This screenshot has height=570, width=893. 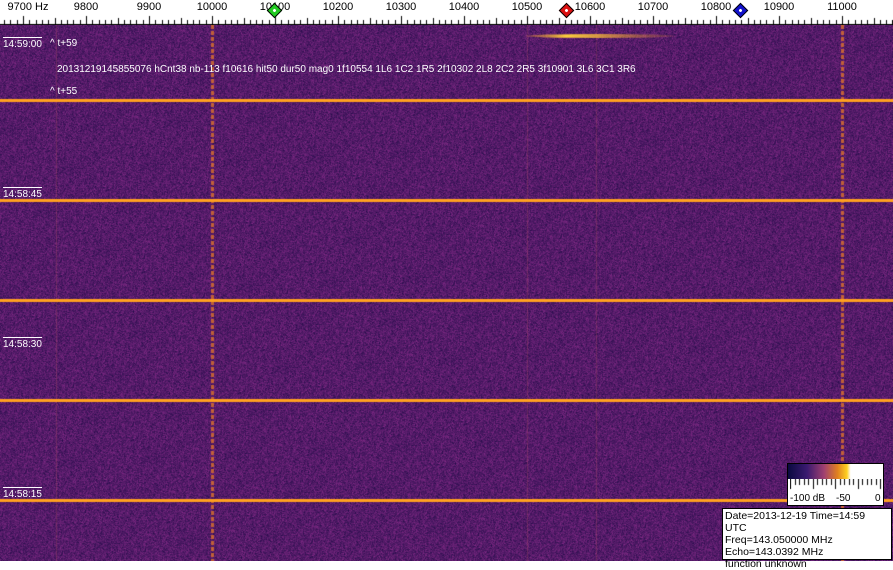 What do you see at coordinates (64, 43) in the screenshot?
I see `annotation-top: ^ t+59` at bounding box center [64, 43].